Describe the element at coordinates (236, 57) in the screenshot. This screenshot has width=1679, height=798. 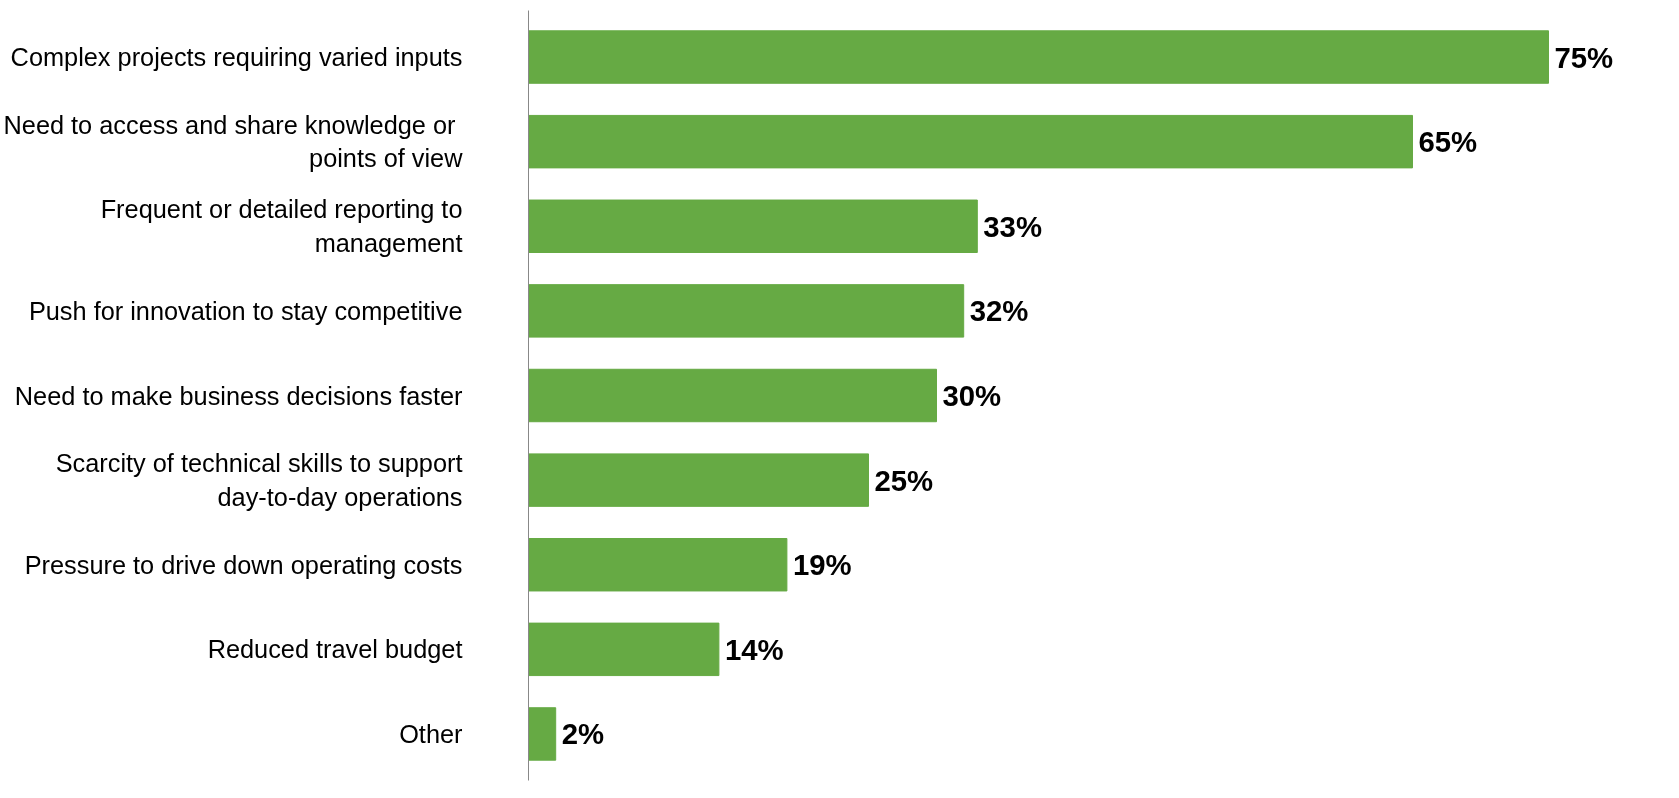
I see `y-tick-label: Complex projects requiring varied inputs` at that location.